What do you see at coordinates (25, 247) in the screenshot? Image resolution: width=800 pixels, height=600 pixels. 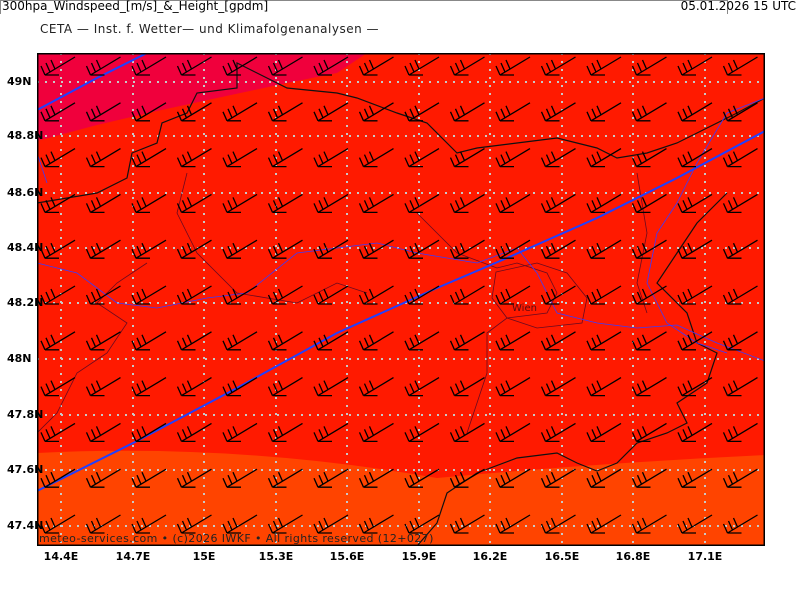 I see `lat-label: 48.4N` at bounding box center [25, 247].